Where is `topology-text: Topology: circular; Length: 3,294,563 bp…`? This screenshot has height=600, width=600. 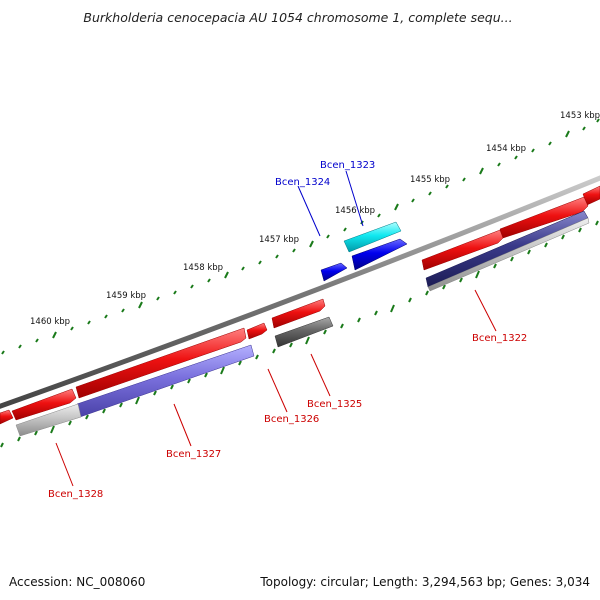 topology-text: Topology: circular; Length: 3,294,563 bp… is located at coordinates (424, 582).